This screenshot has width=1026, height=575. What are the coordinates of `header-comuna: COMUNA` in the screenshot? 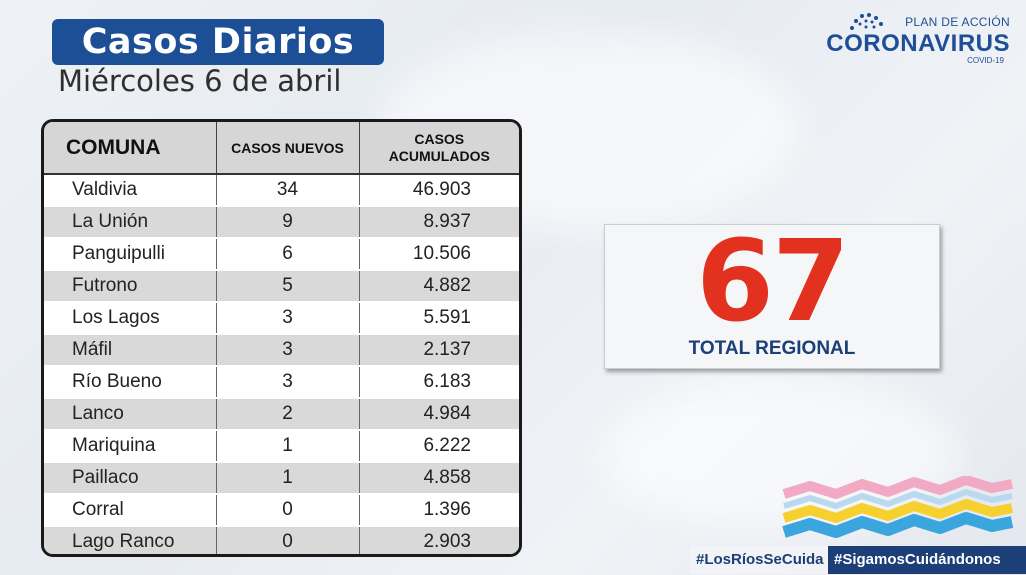 It's located at (130, 148).